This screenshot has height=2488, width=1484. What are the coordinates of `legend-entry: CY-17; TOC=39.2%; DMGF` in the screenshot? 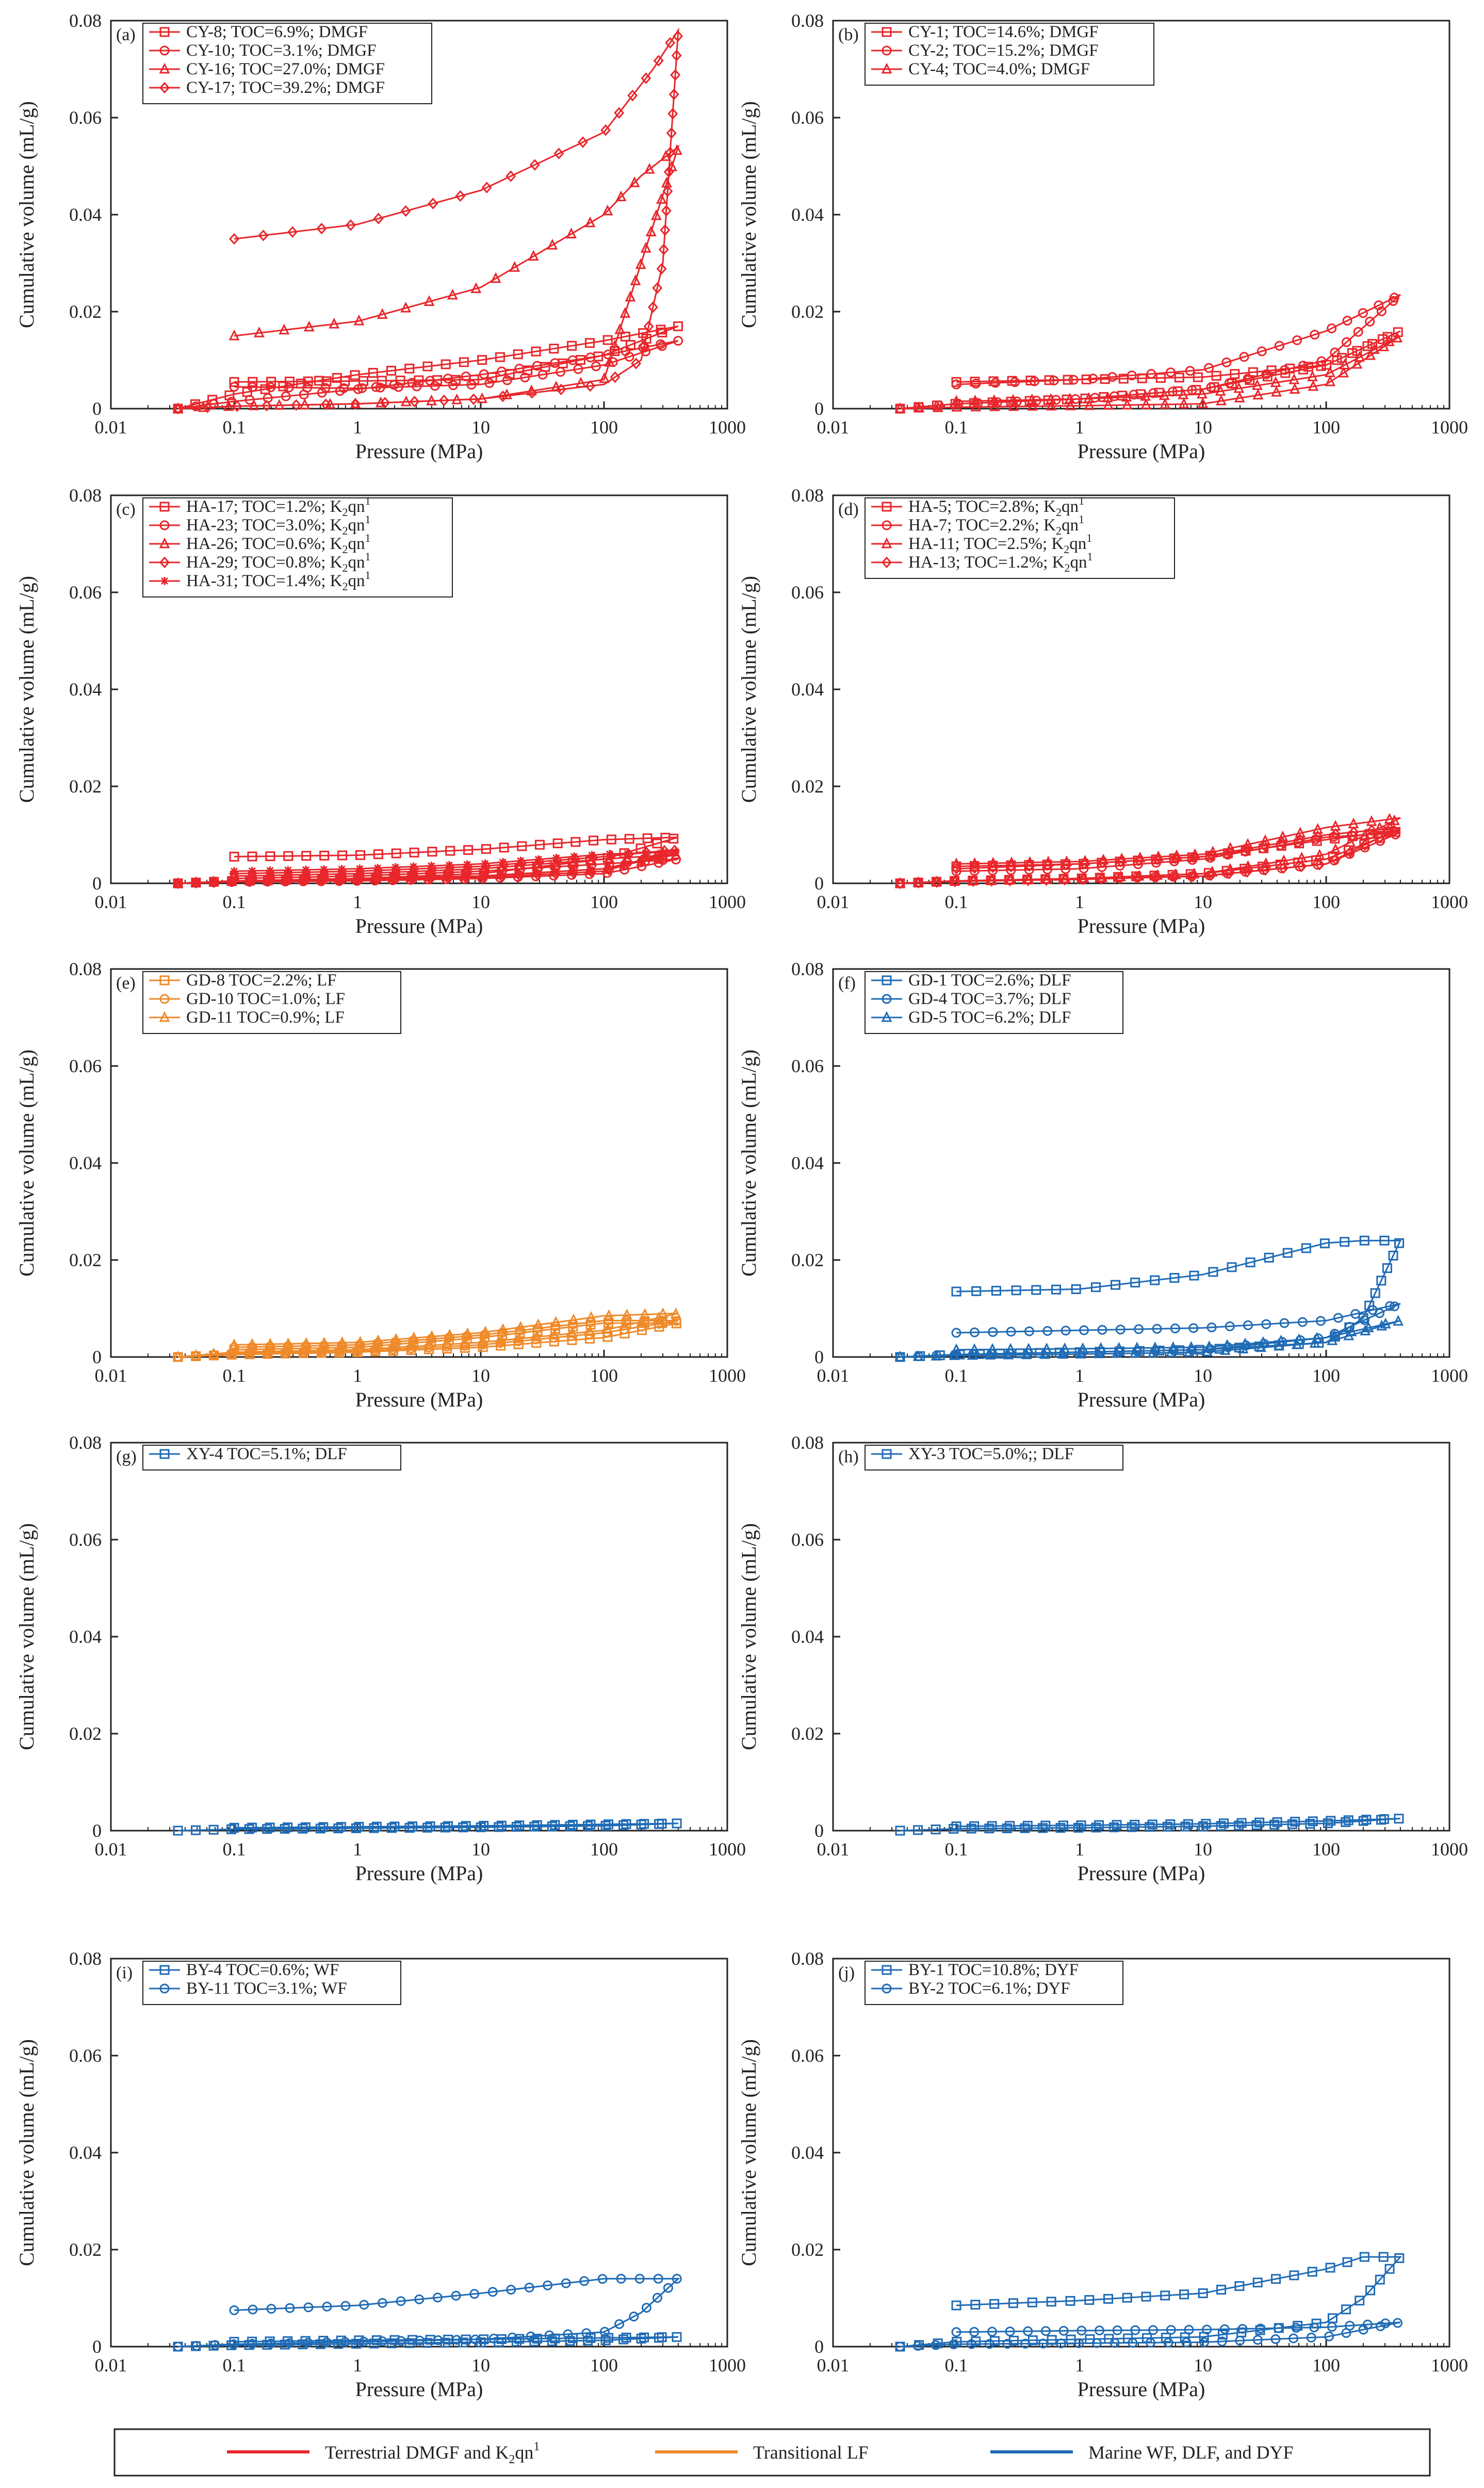 It's located at (285, 87).